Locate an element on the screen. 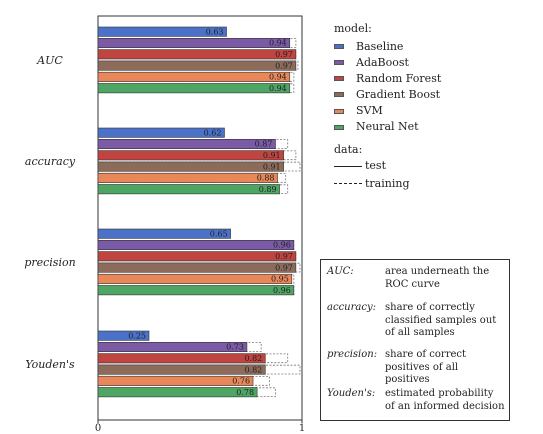  legend-label: Neural Net is located at coordinates (387, 127).